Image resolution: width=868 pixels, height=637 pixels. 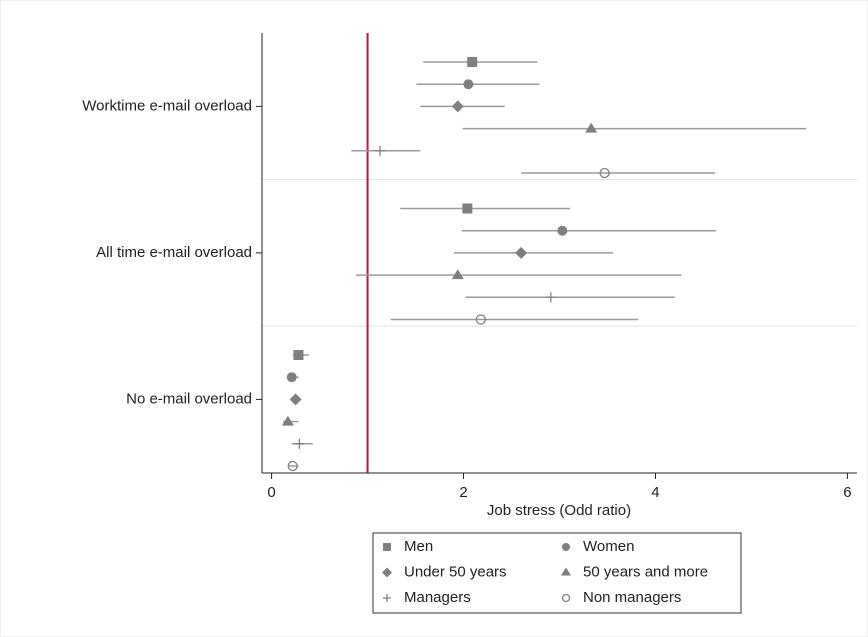 What do you see at coordinates (271, 492) in the screenshot?
I see `x-tick-label: 0` at bounding box center [271, 492].